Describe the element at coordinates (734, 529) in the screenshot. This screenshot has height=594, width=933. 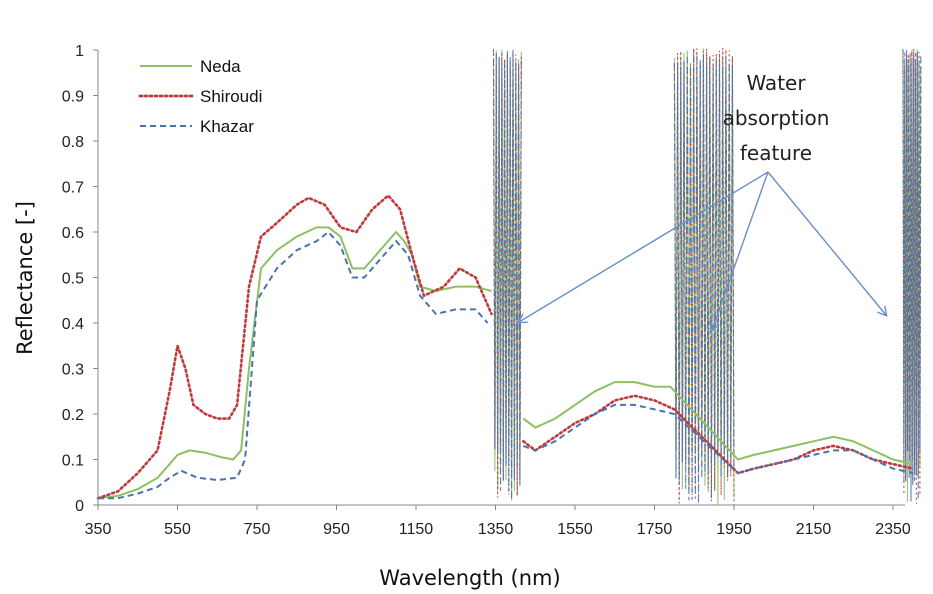
I see `x-tick-label: 1950` at that location.